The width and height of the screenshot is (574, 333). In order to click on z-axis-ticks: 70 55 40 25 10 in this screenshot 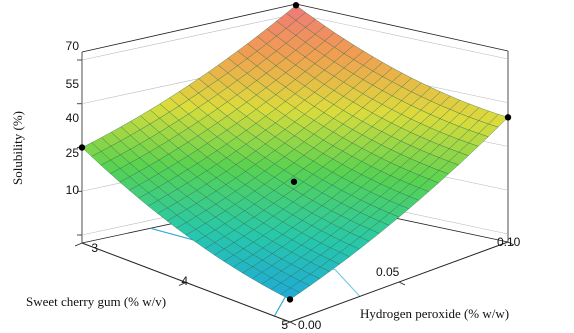, I will do `click(73, 118)`.